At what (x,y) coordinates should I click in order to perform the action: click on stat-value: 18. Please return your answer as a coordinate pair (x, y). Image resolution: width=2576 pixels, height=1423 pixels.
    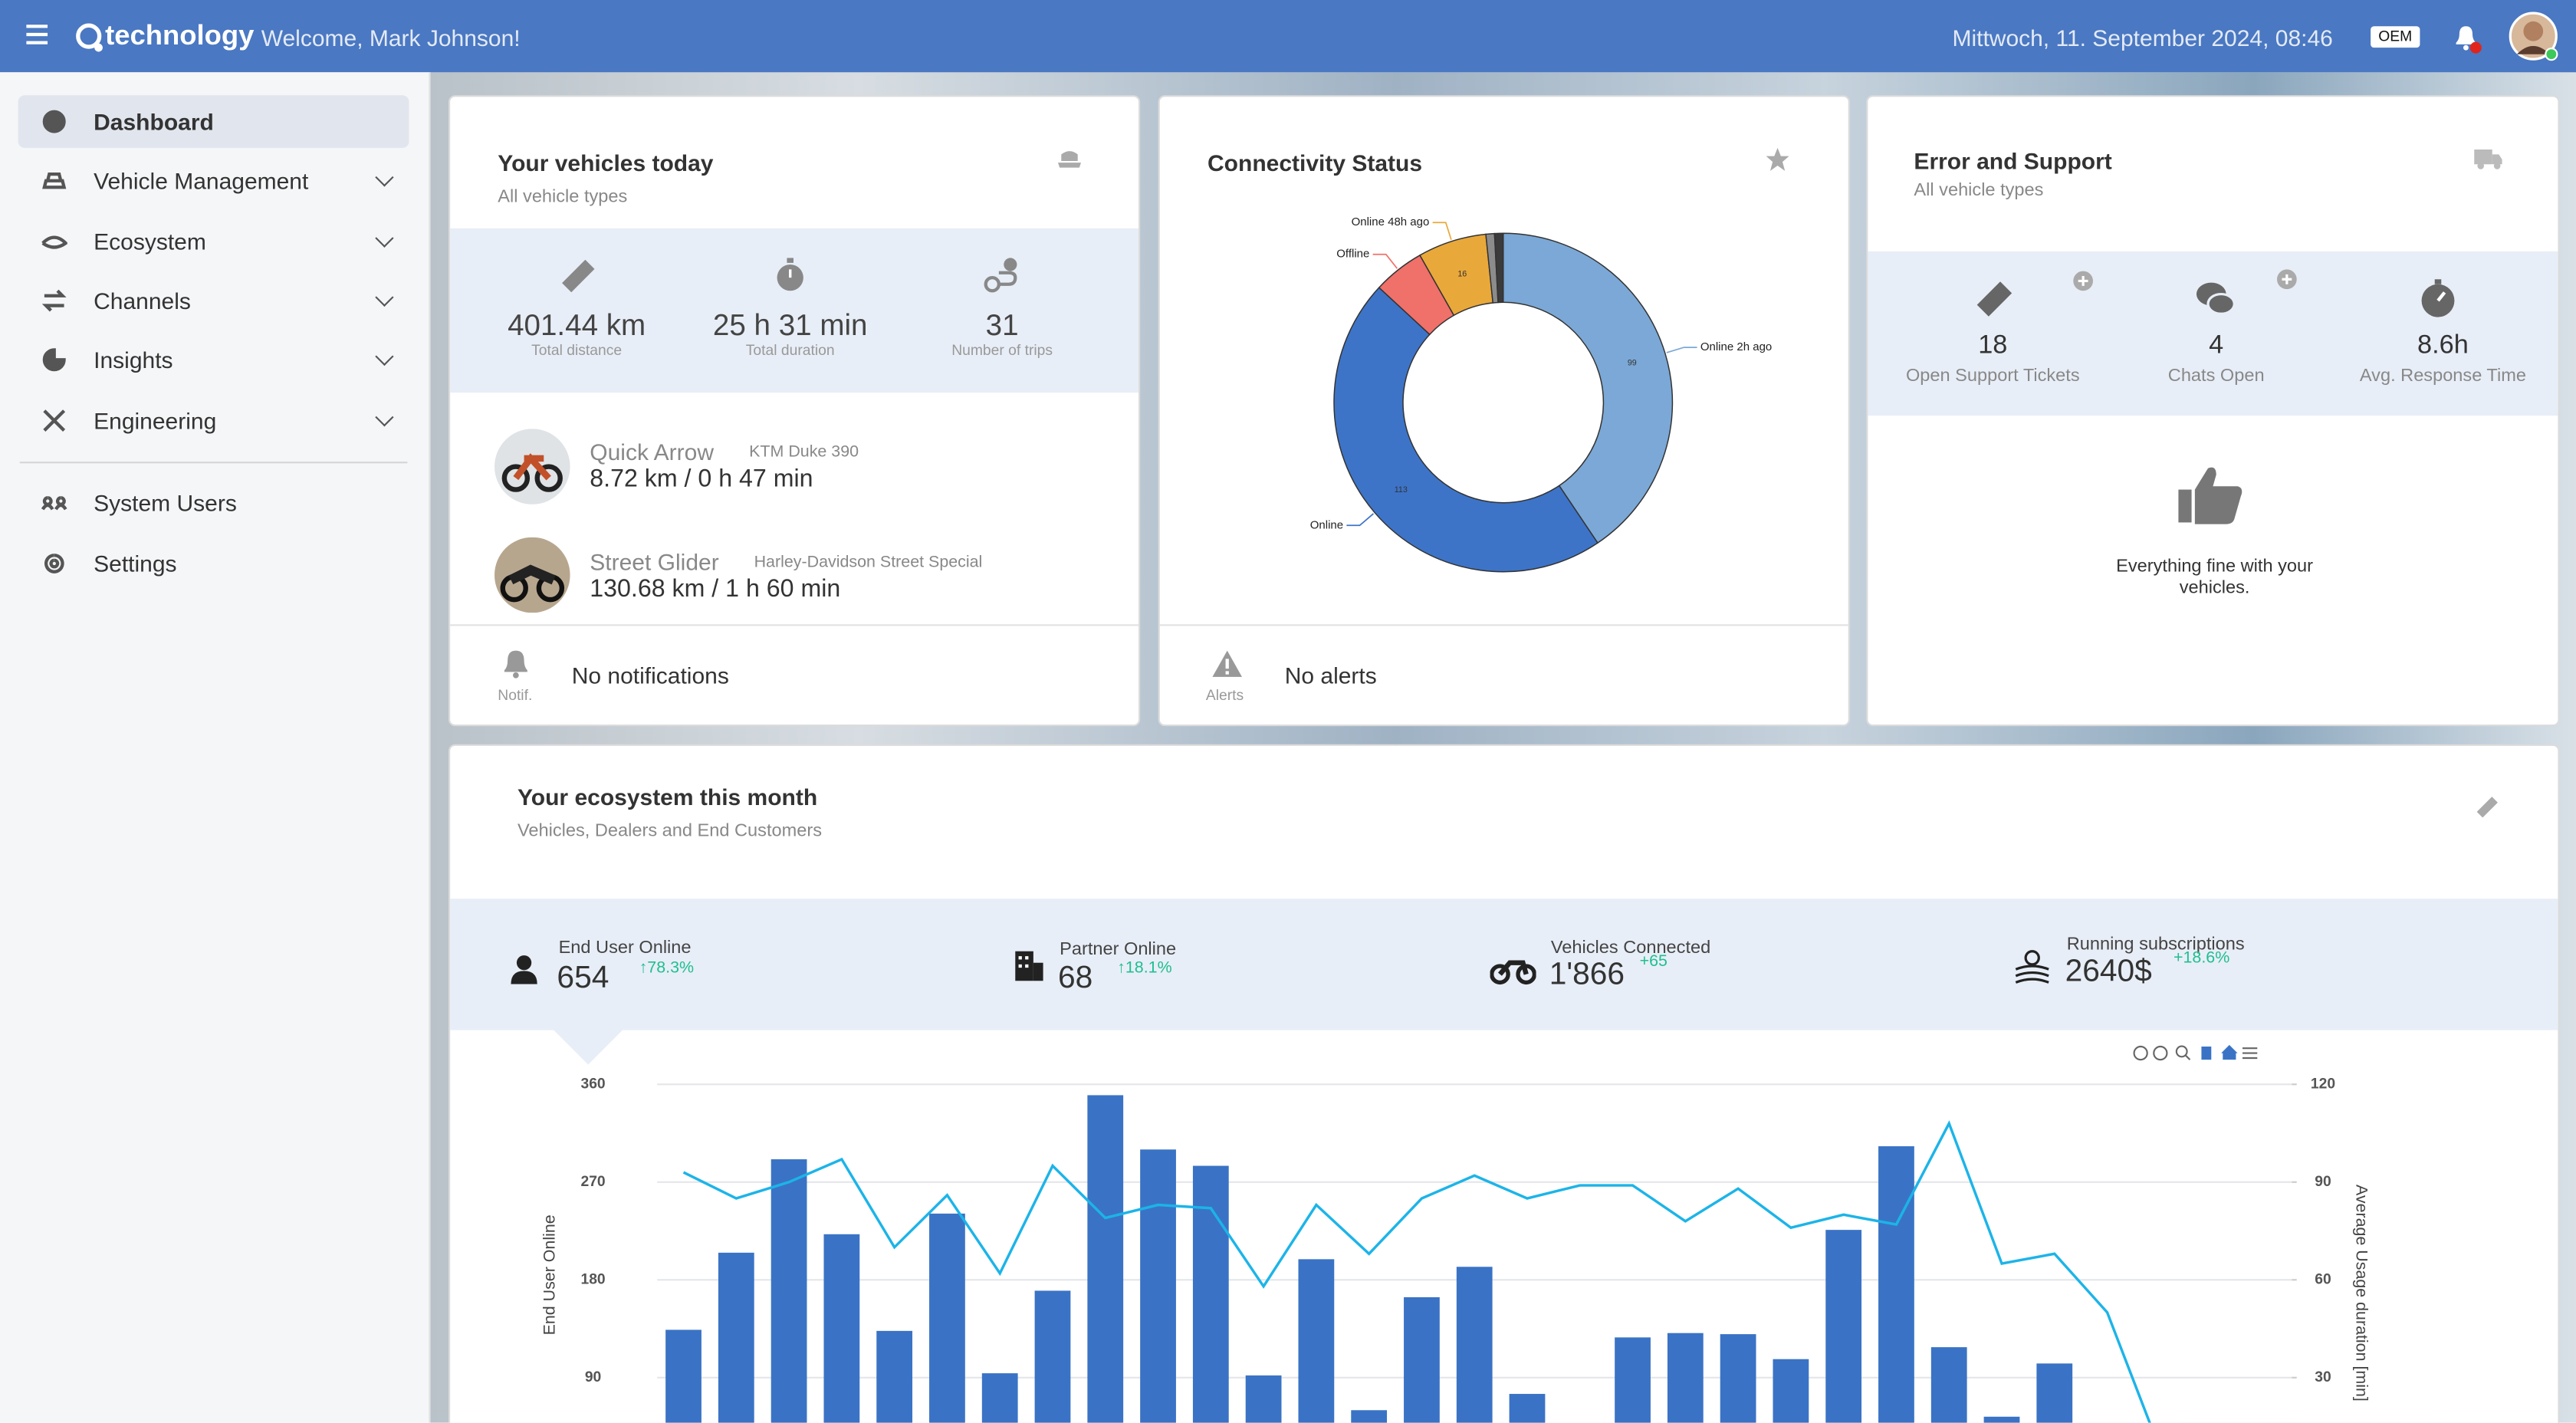
    Looking at the image, I should click on (1993, 345).